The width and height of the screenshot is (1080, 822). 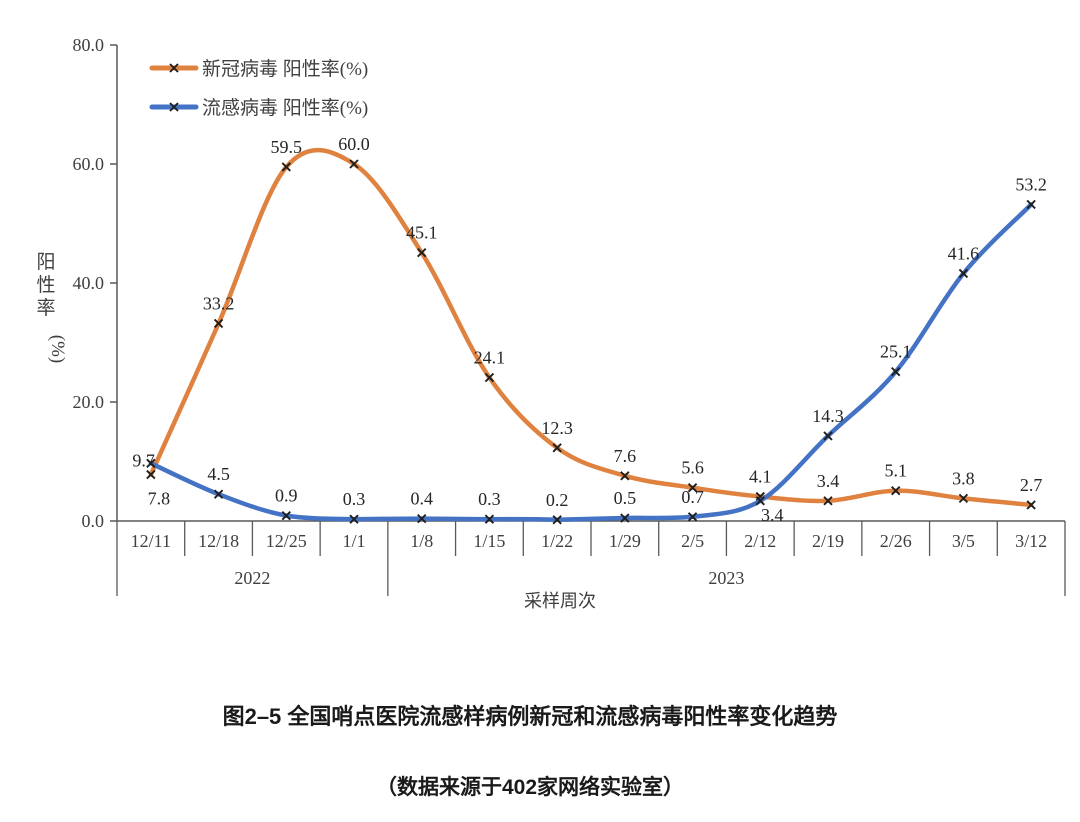 I want to click on legend-series-label: 流感病毒 阳性率(%), so click(x=285, y=108).